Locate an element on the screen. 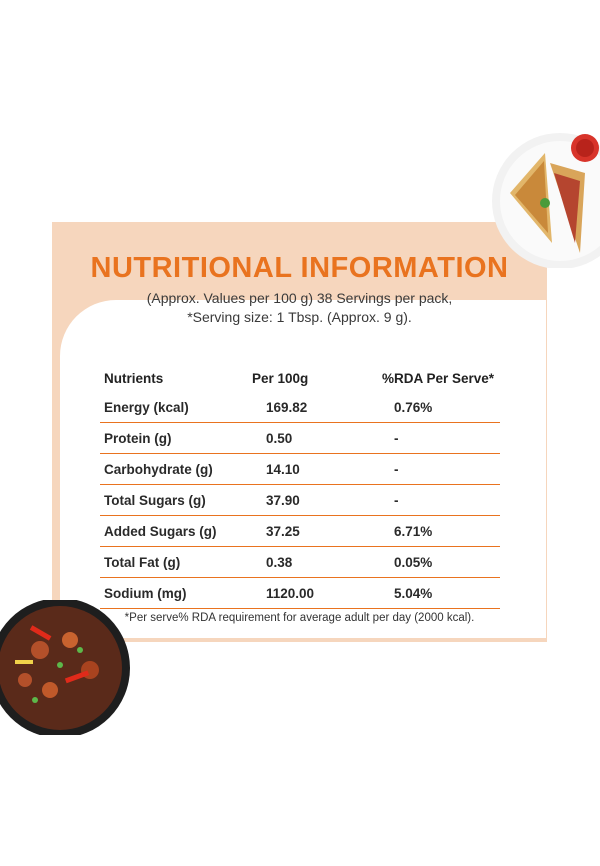 The width and height of the screenshot is (600, 866). nutrient-name: Total Fat (g) is located at coordinates (174, 562).